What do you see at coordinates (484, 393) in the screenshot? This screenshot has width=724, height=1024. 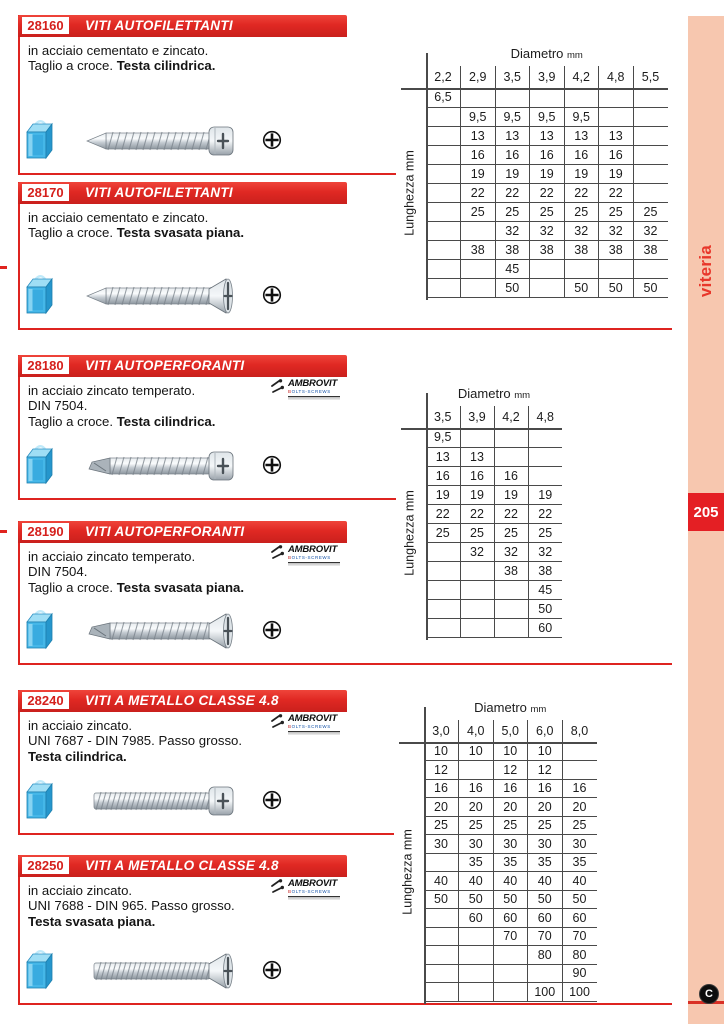 I see `table-title-text: Diametro` at bounding box center [484, 393].